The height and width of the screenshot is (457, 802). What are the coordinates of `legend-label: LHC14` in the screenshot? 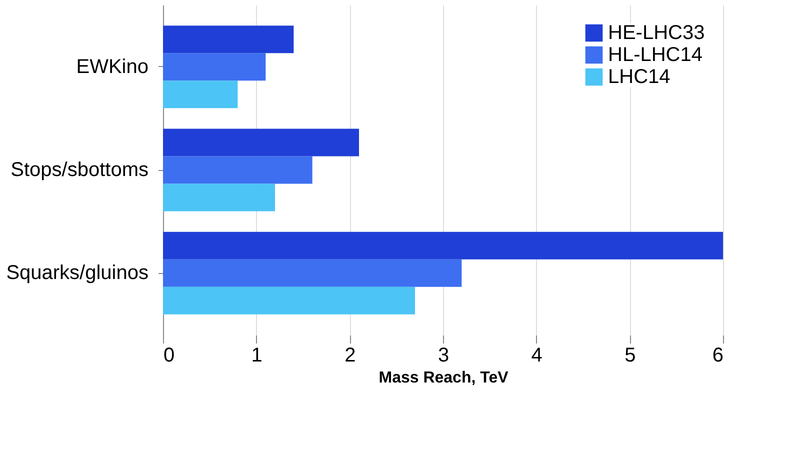 It's located at (639, 77).